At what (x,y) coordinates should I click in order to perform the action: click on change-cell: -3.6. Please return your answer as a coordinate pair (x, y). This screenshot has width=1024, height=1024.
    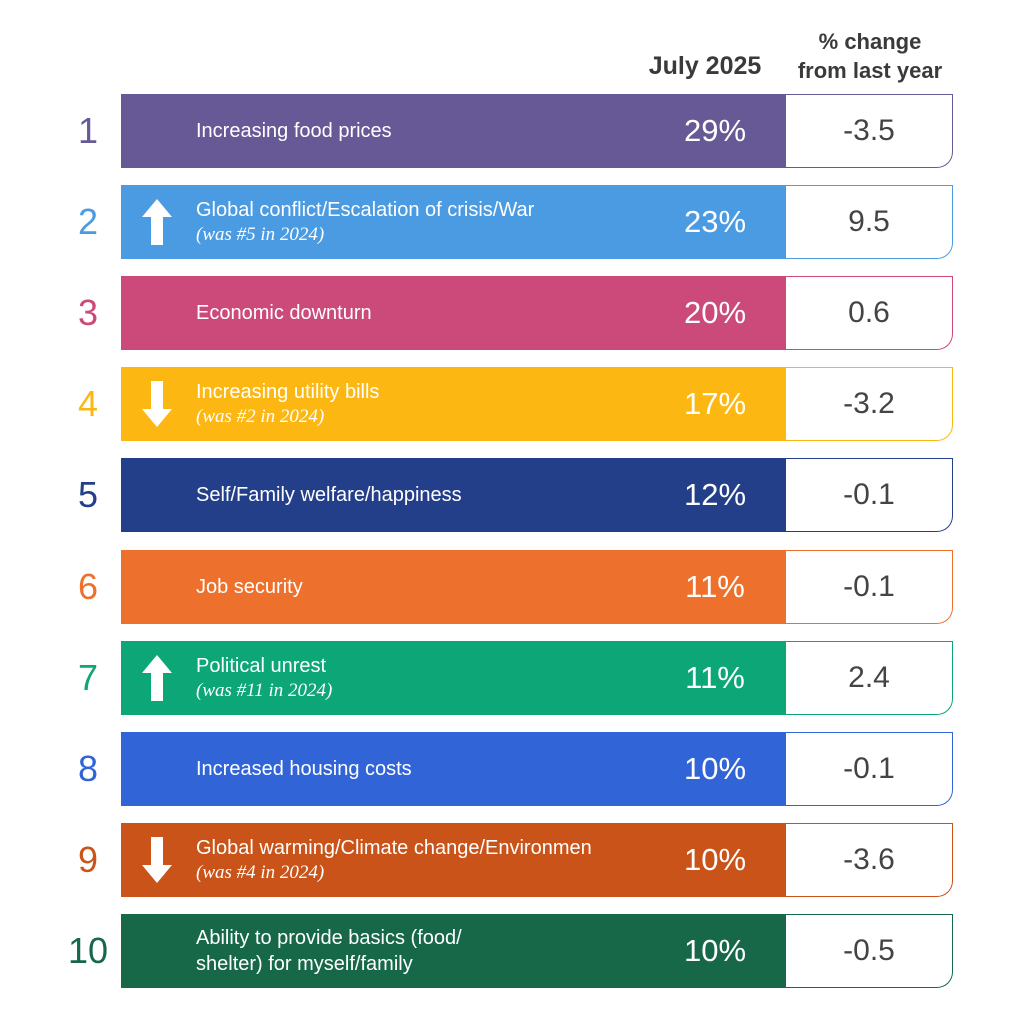
    Looking at the image, I should click on (869, 860).